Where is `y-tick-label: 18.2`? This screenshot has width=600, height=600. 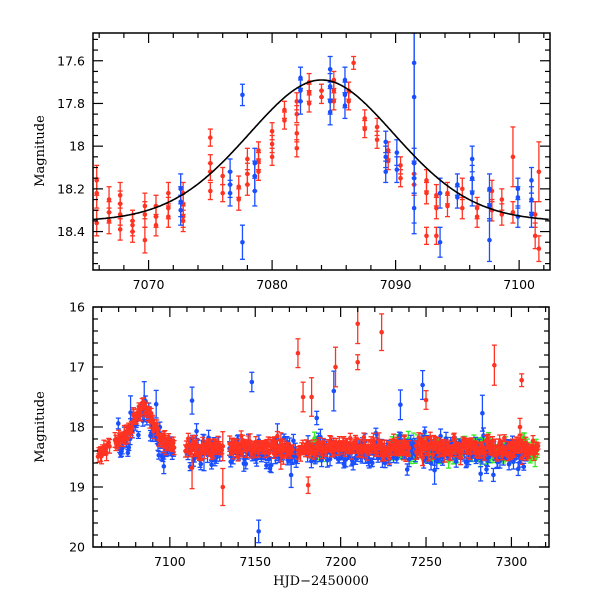 y-tick-label: 18.2 is located at coordinates (71, 188).